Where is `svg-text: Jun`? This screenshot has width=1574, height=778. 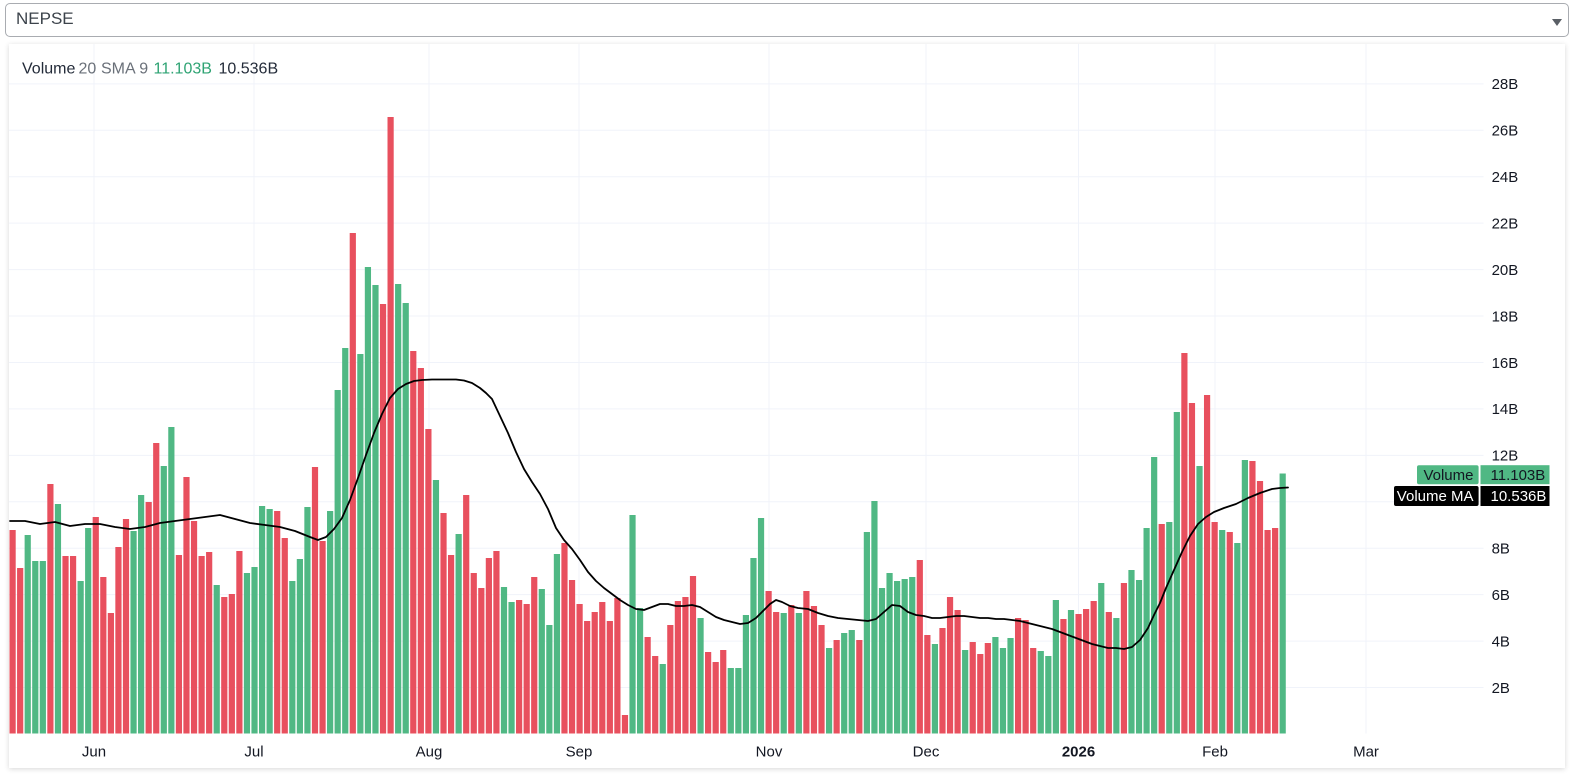
svg-text: Jun is located at coordinates (94, 752).